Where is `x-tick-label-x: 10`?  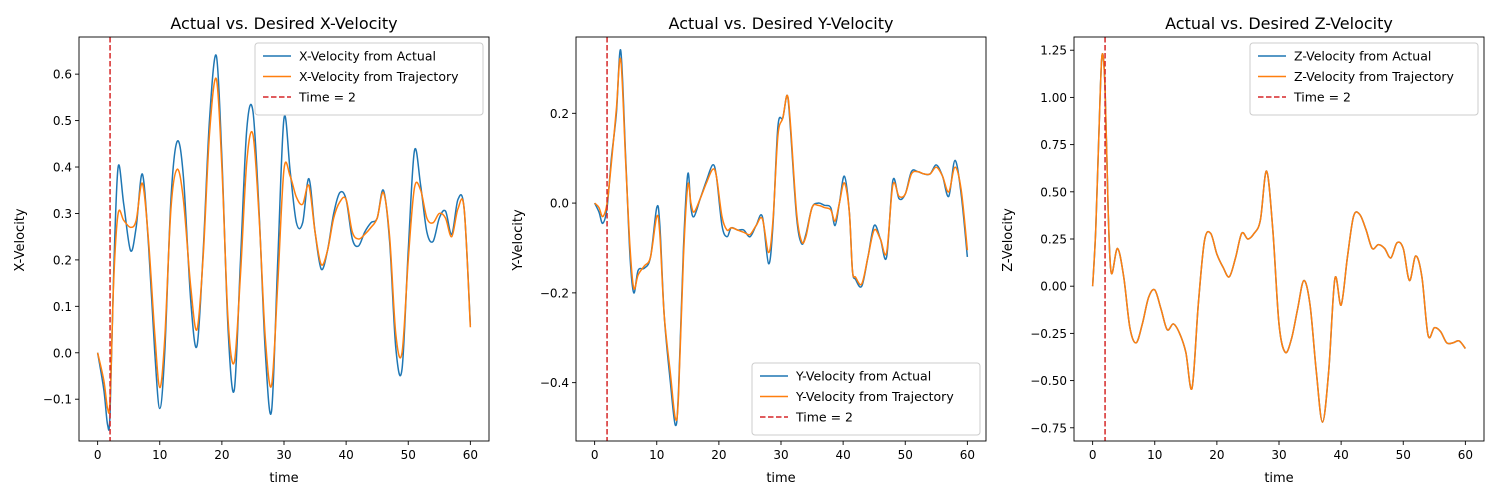 x-tick-label-x: 10 is located at coordinates (159, 455).